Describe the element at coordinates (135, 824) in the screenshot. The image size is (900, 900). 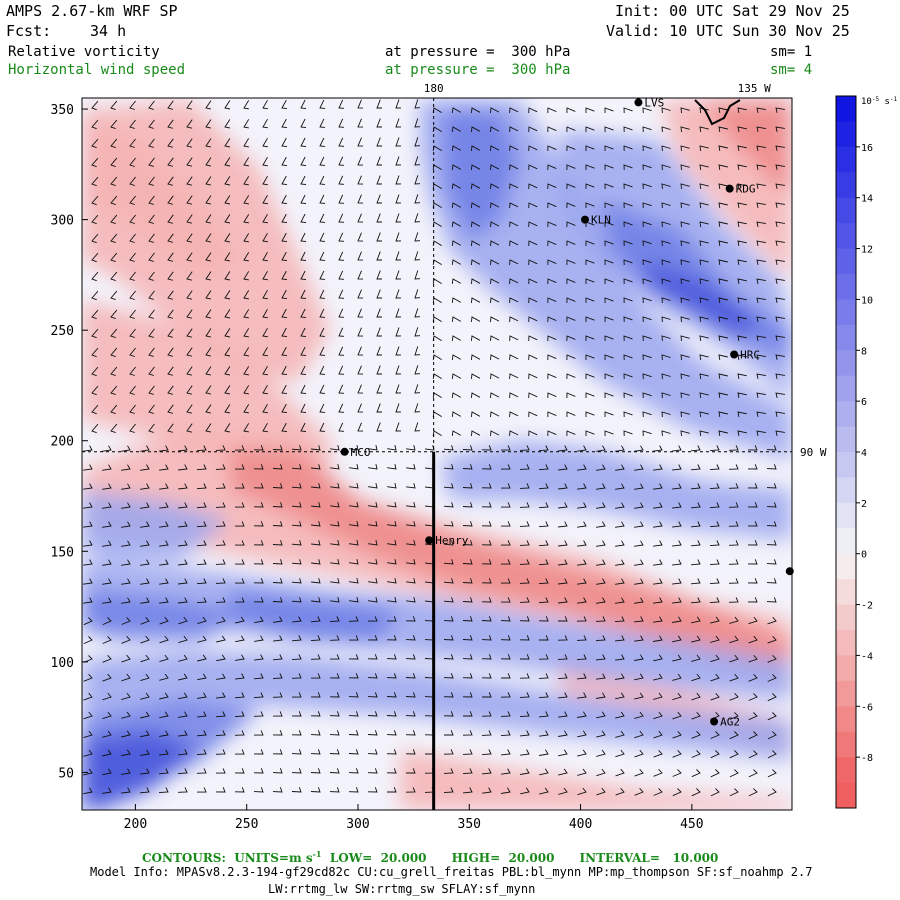
I see `x-tick-label-0: 200` at that location.